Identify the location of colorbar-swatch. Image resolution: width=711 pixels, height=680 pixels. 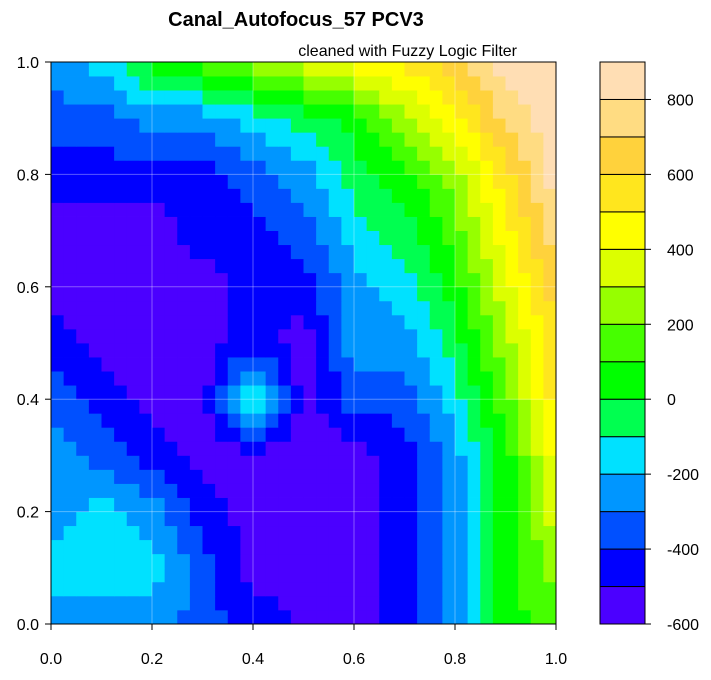
(622, 493).